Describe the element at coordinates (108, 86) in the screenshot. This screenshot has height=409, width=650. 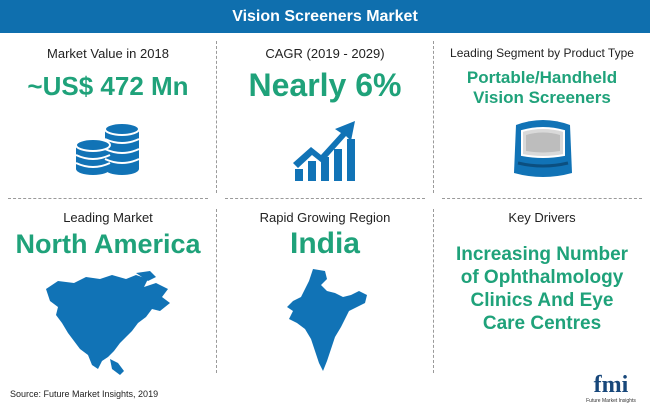
I see `market-value: ~US$ 472 Mn` at that location.